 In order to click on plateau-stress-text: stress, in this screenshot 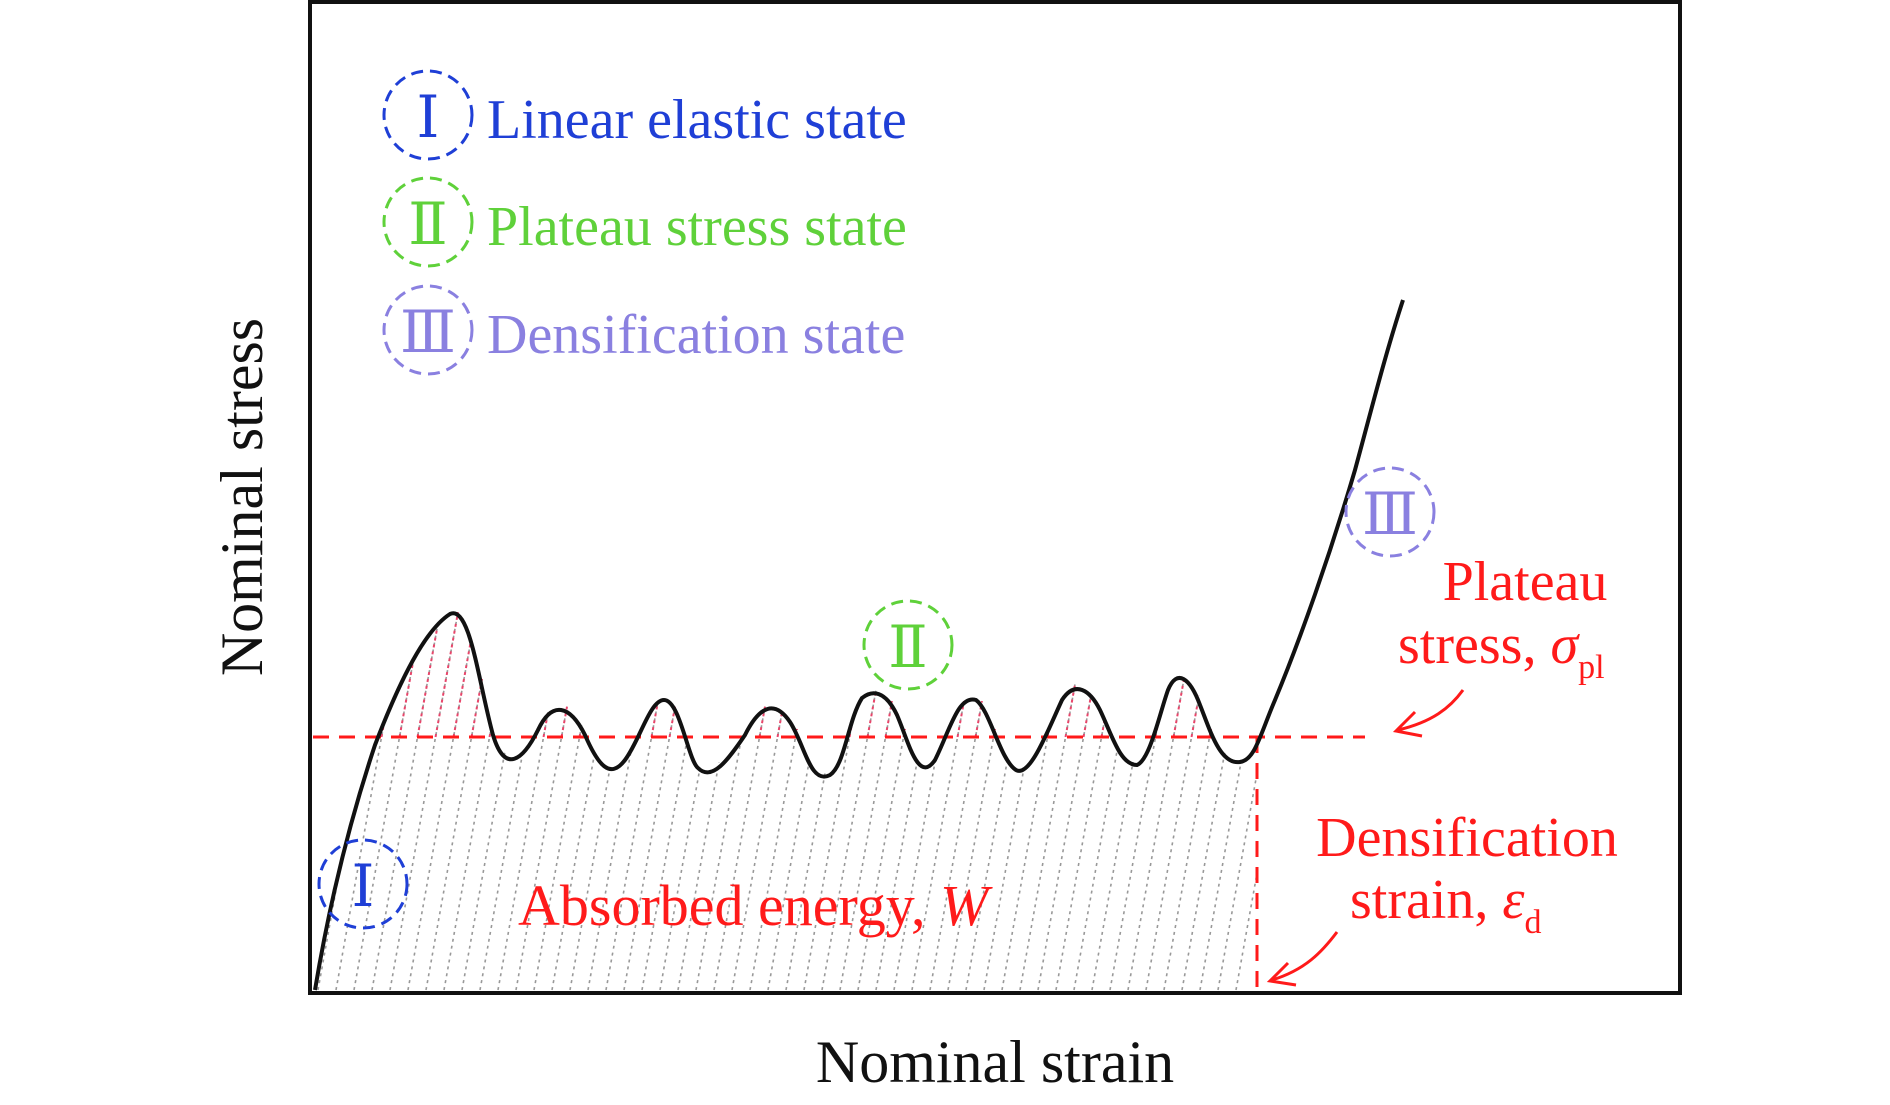, I will do `click(1474, 645)`.